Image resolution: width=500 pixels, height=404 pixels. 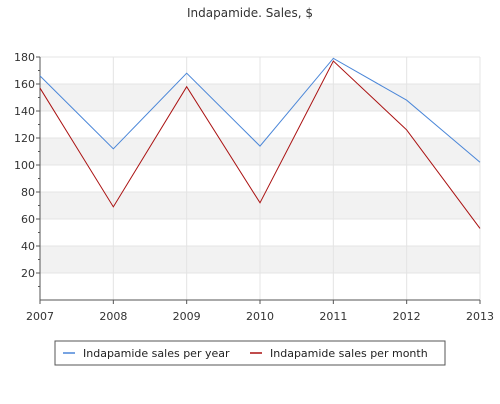 What do you see at coordinates (407, 316) in the screenshot?
I see `x-tick-label: 2012` at bounding box center [407, 316].